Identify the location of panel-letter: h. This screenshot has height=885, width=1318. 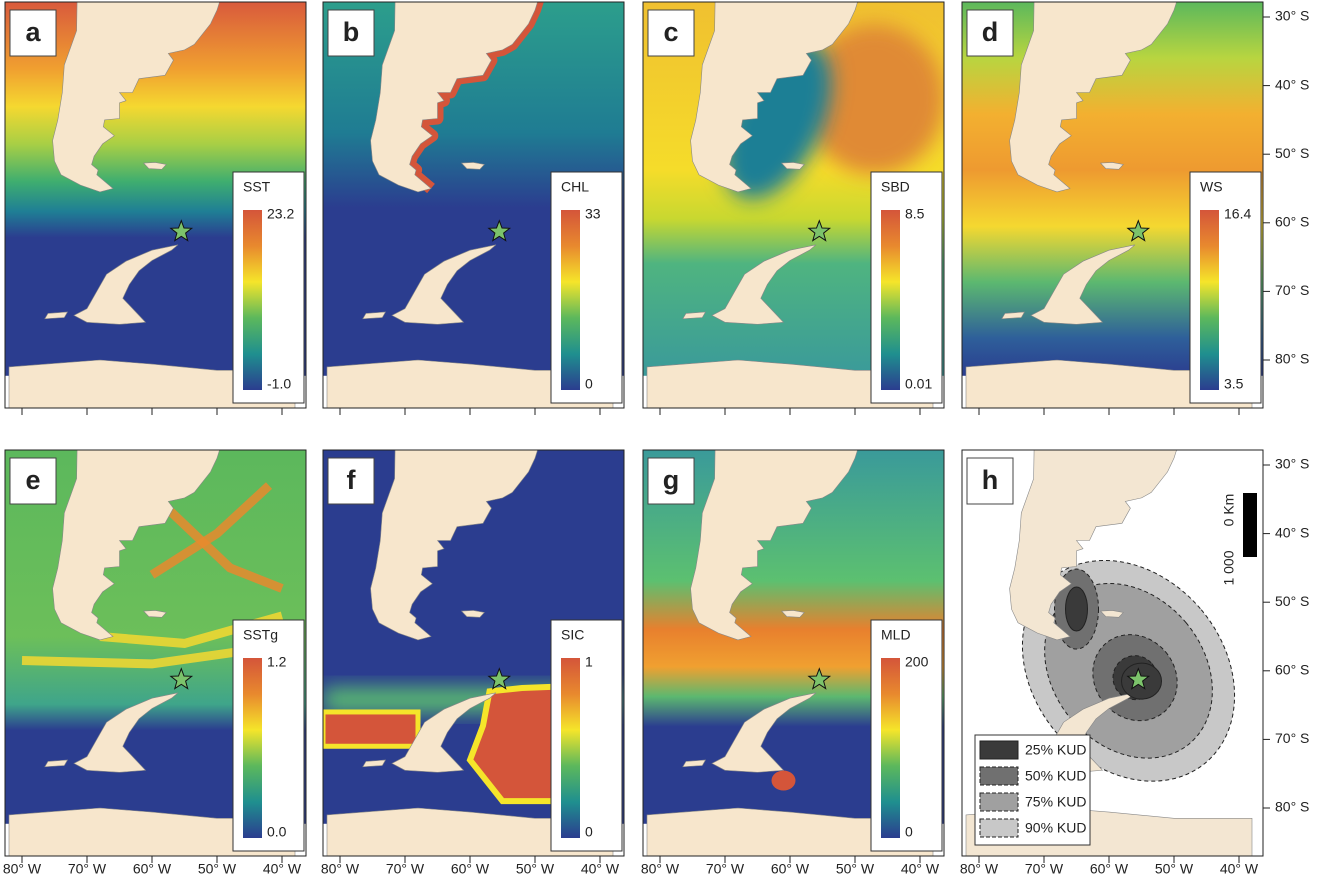
(990, 480).